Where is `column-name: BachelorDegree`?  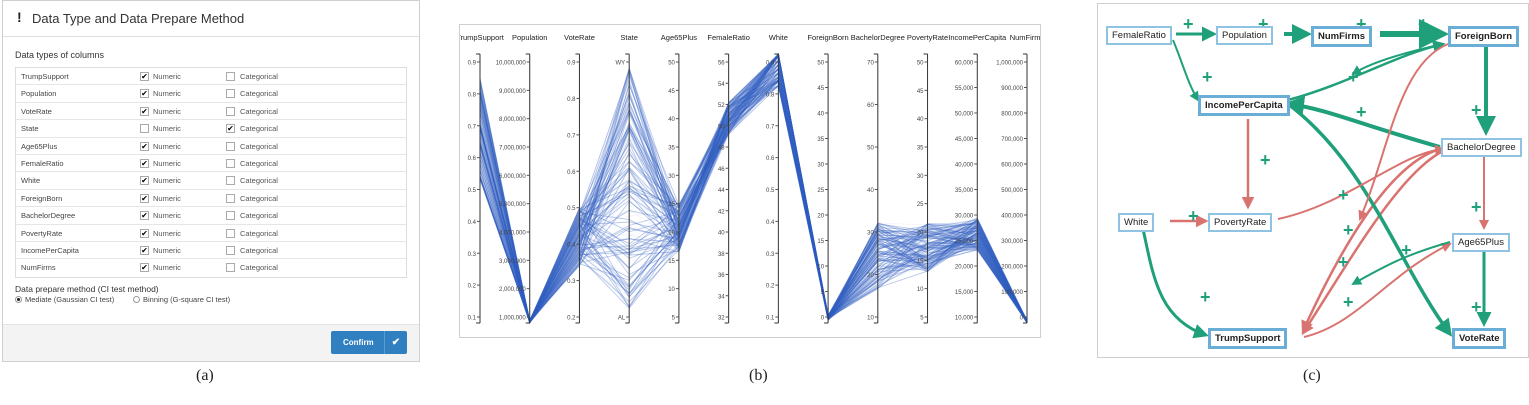 column-name: BachelorDegree is located at coordinates (48, 216).